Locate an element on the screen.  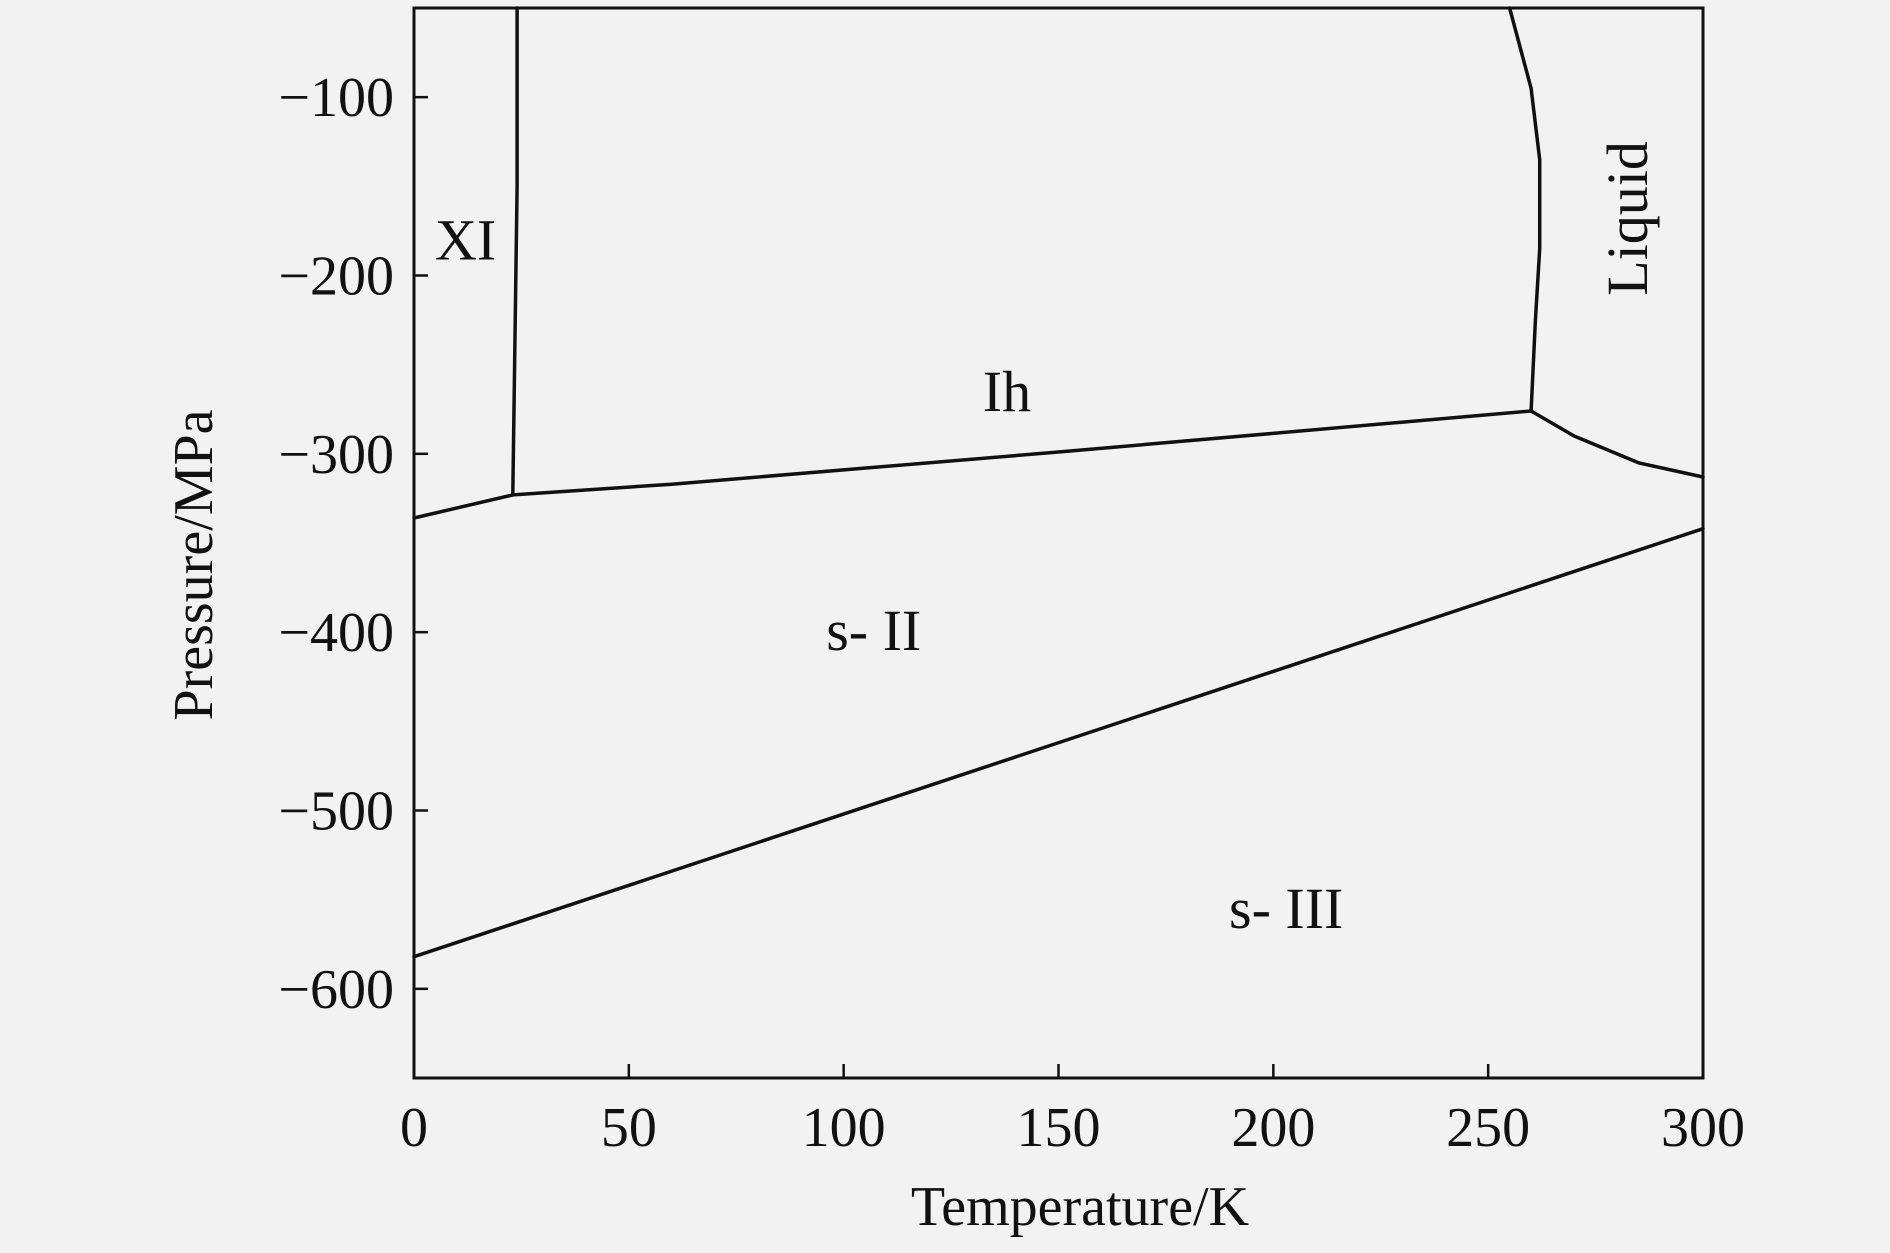
region-label: s- III is located at coordinates (1286, 908).